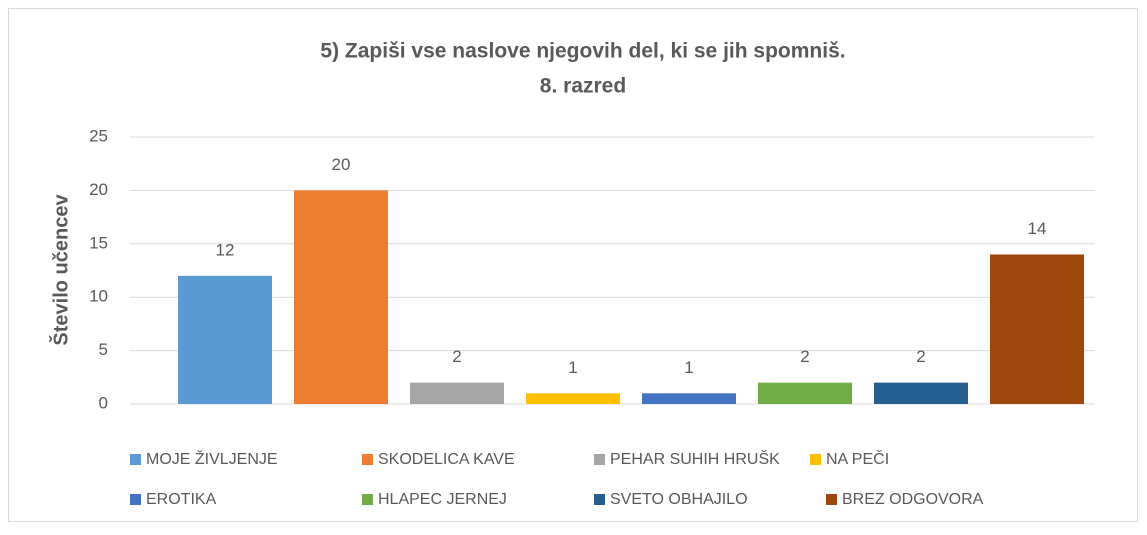 Image resolution: width=1147 pixels, height=535 pixels. Describe the element at coordinates (212, 458) in the screenshot. I see `legend-label: MOJE ŽIVLJENJE` at that location.